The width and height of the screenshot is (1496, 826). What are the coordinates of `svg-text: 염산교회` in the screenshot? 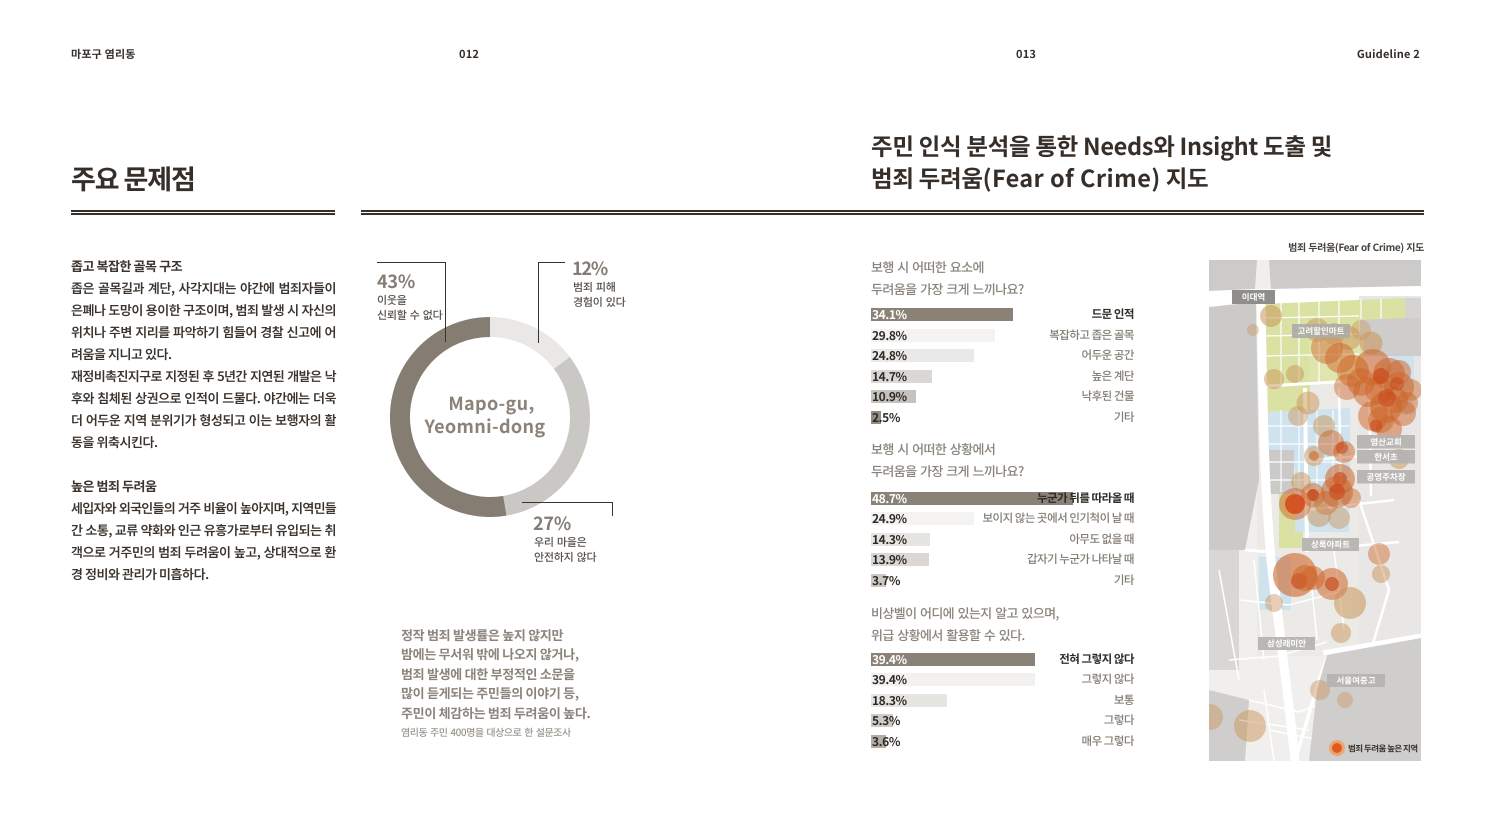 It's located at (1385, 442).